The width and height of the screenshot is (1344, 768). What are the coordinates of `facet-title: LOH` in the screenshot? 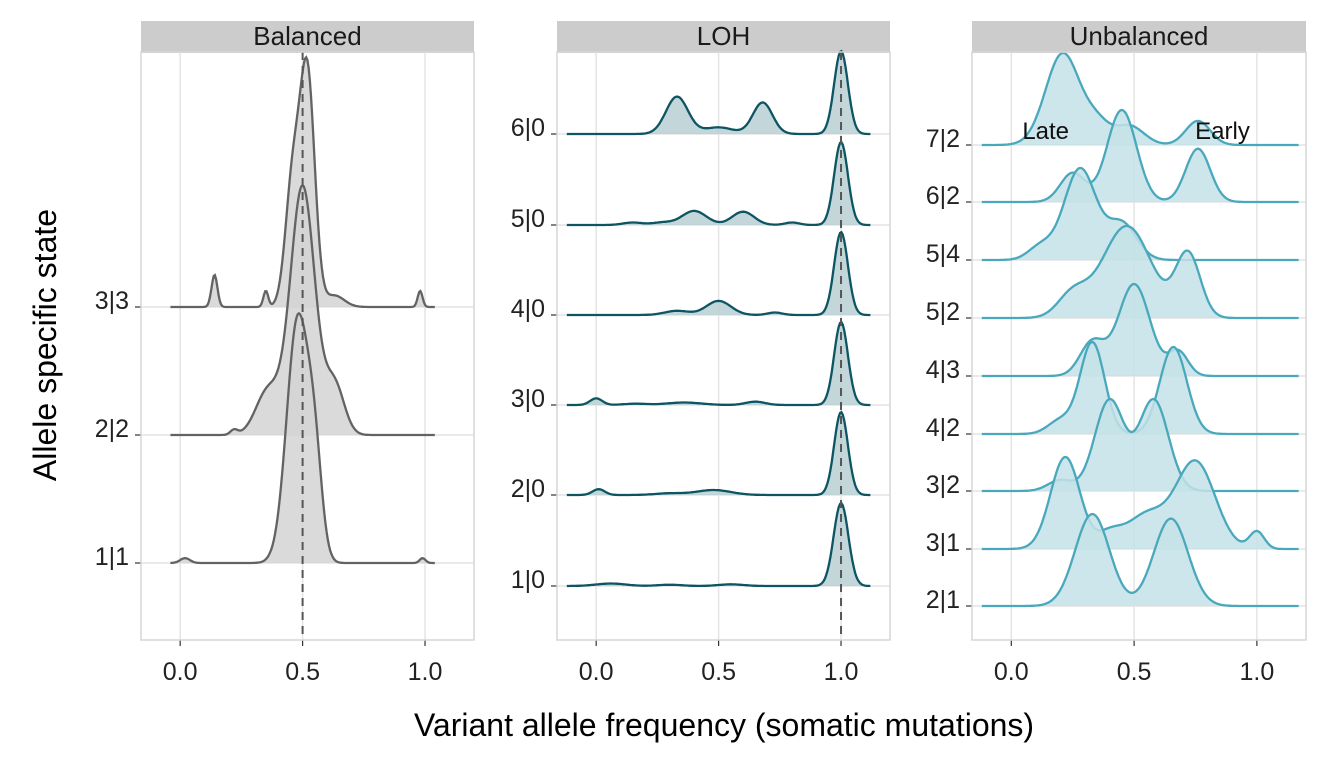 It's located at (723, 36).